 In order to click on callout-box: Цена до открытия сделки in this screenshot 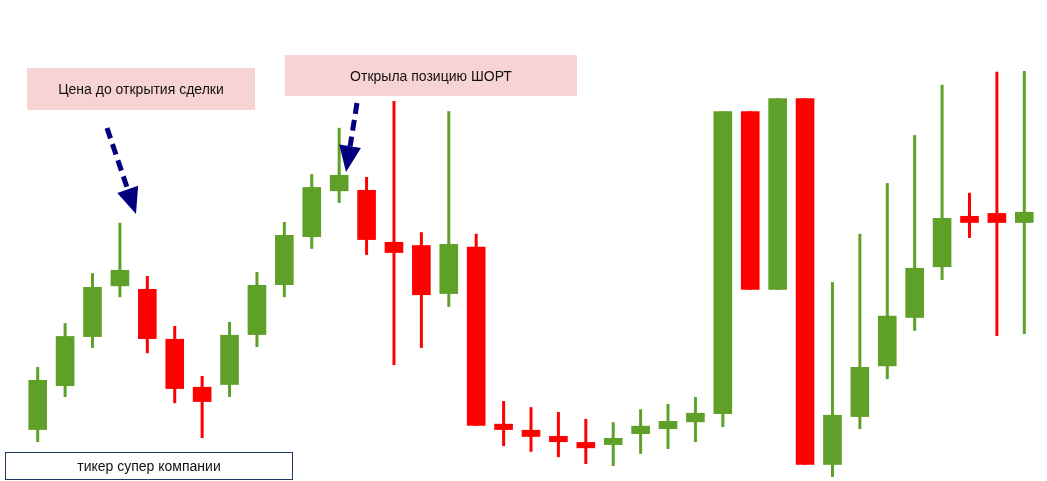, I will do `click(141, 89)`.